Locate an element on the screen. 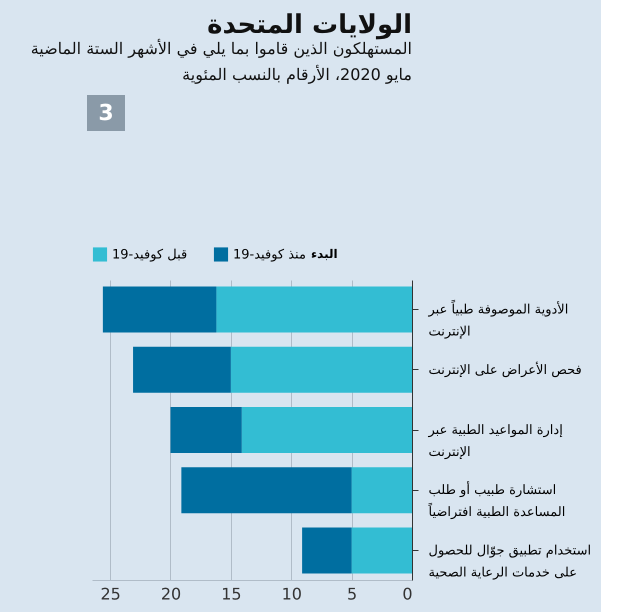 The width and height of the screenshot is (623, 614). x-tick-label: 5 is located at coordinates (352, 594).